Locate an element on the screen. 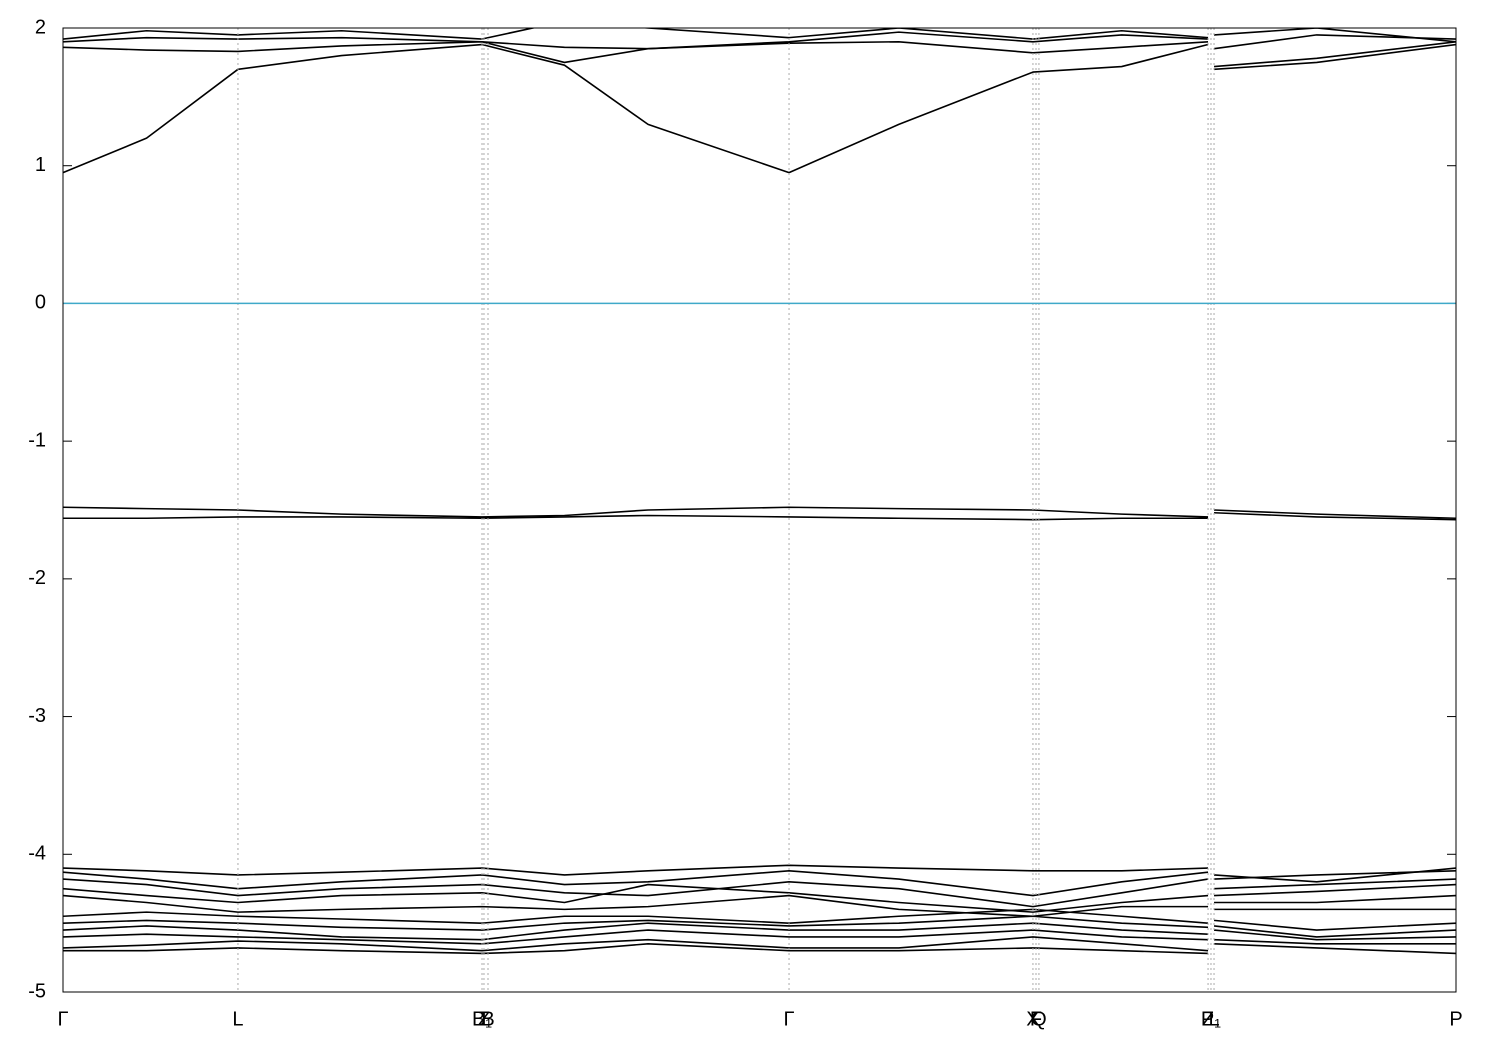 This screenshot has width=1500, height=1050. y-tick-label: 1 is located at coordinates (40, 165).